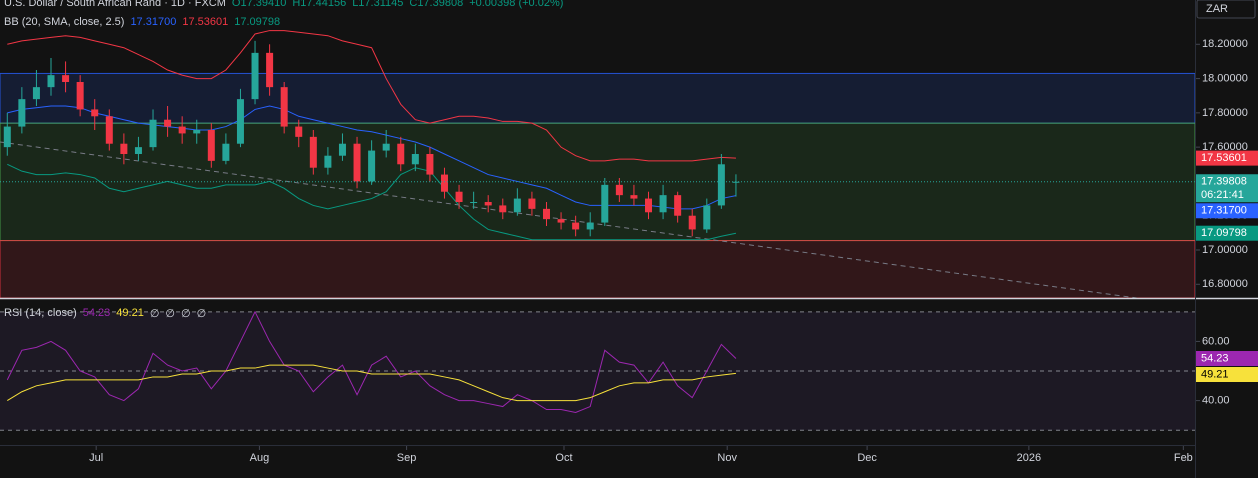  What do you see at coordinates (259, 4) in the screenshot?
I see `ohlc: O17.39410` at bounding box center [259, 4].